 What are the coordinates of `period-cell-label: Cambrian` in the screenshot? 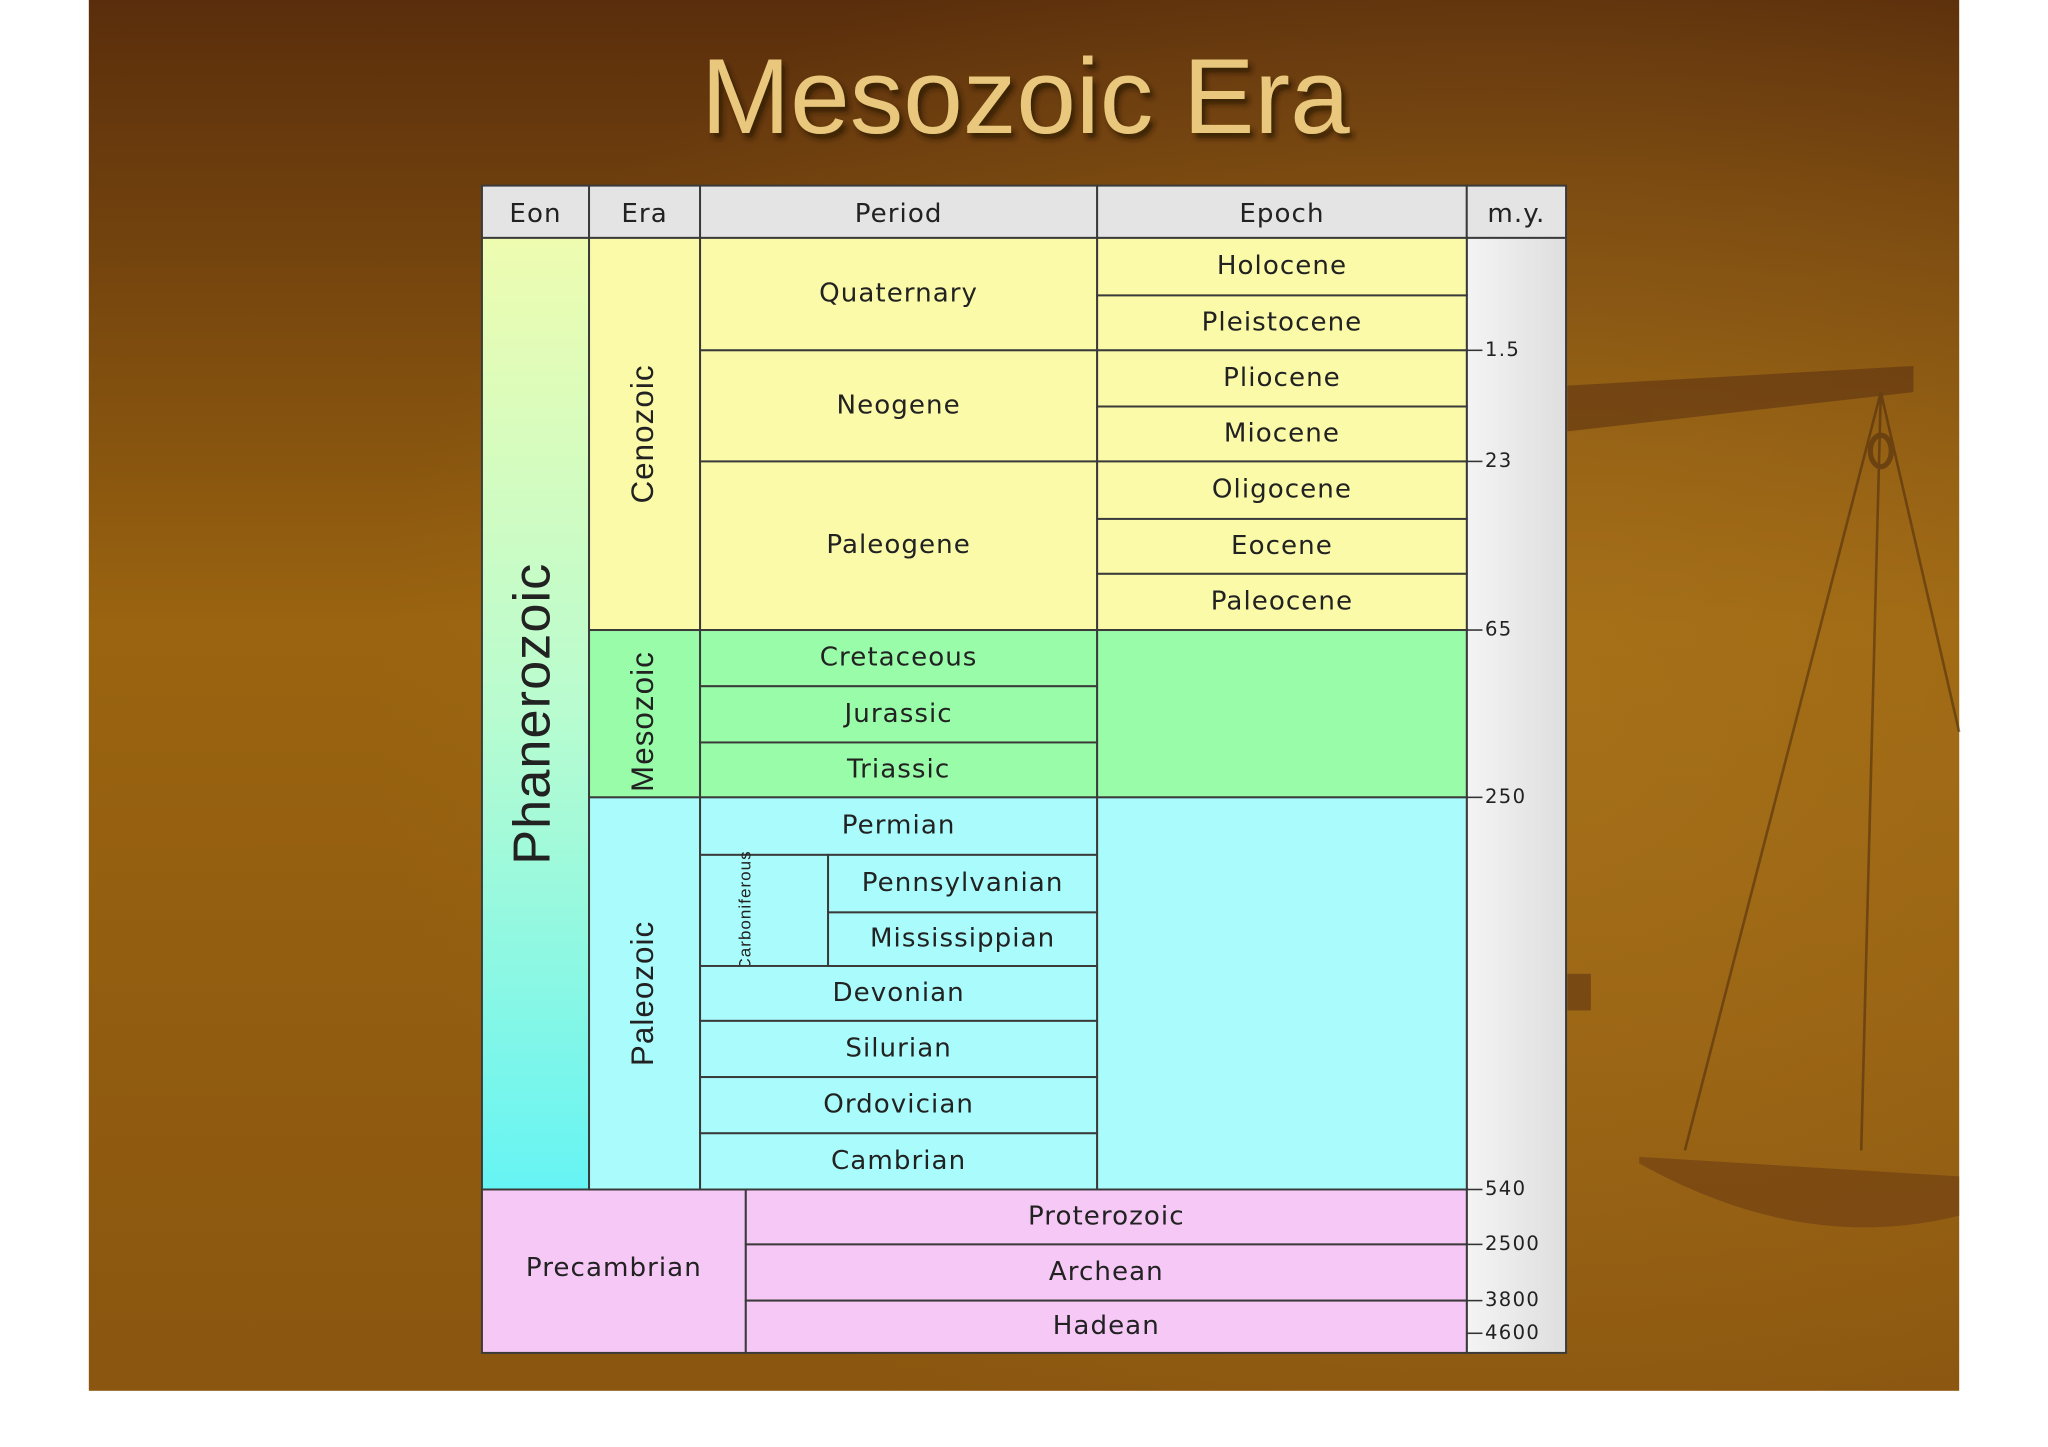 It's located at (898, 1161).